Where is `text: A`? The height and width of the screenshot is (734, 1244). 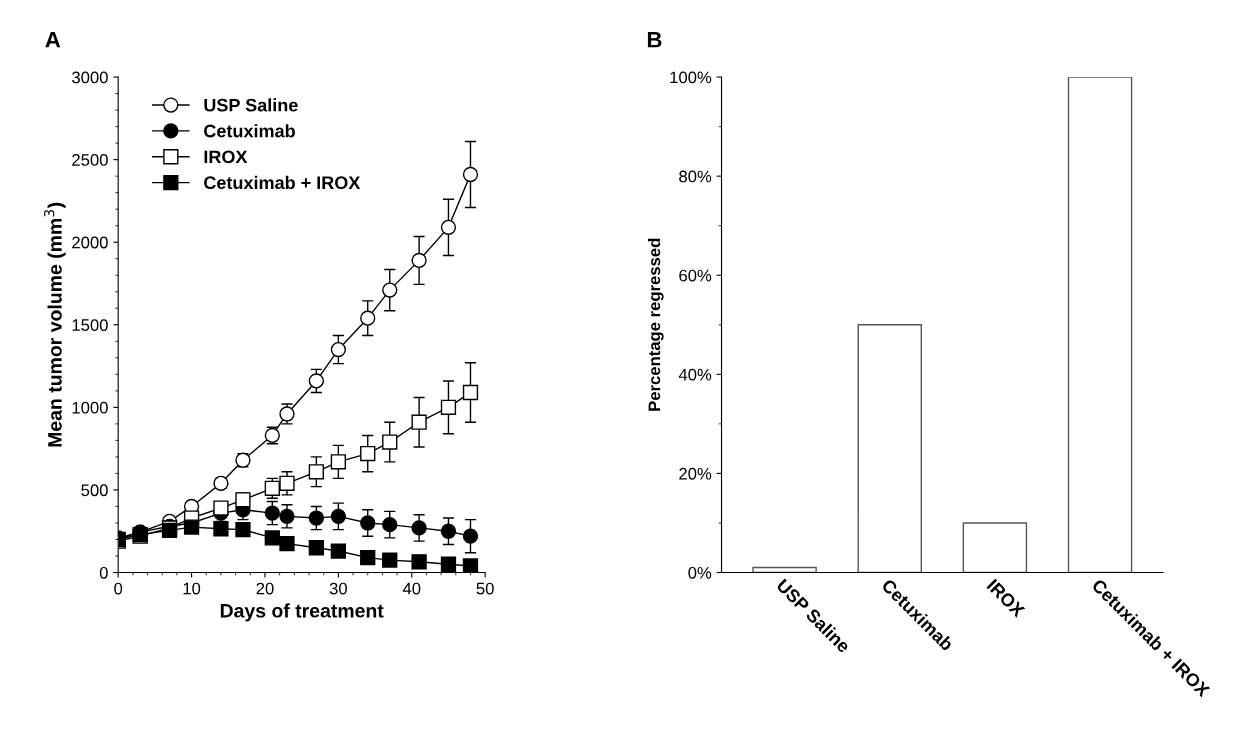
text: A is located at coordinates (53, 40).